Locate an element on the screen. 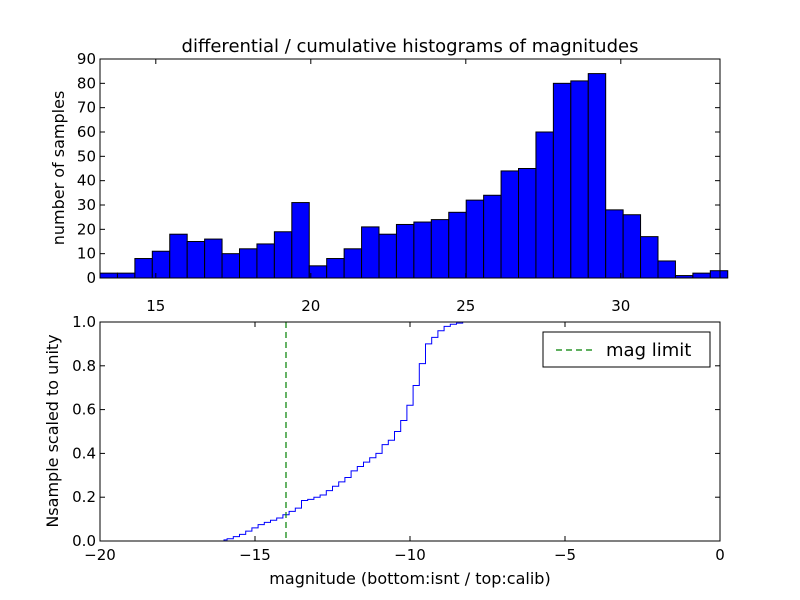  y-tick-label: 0 is located at coordinates (91, 278).